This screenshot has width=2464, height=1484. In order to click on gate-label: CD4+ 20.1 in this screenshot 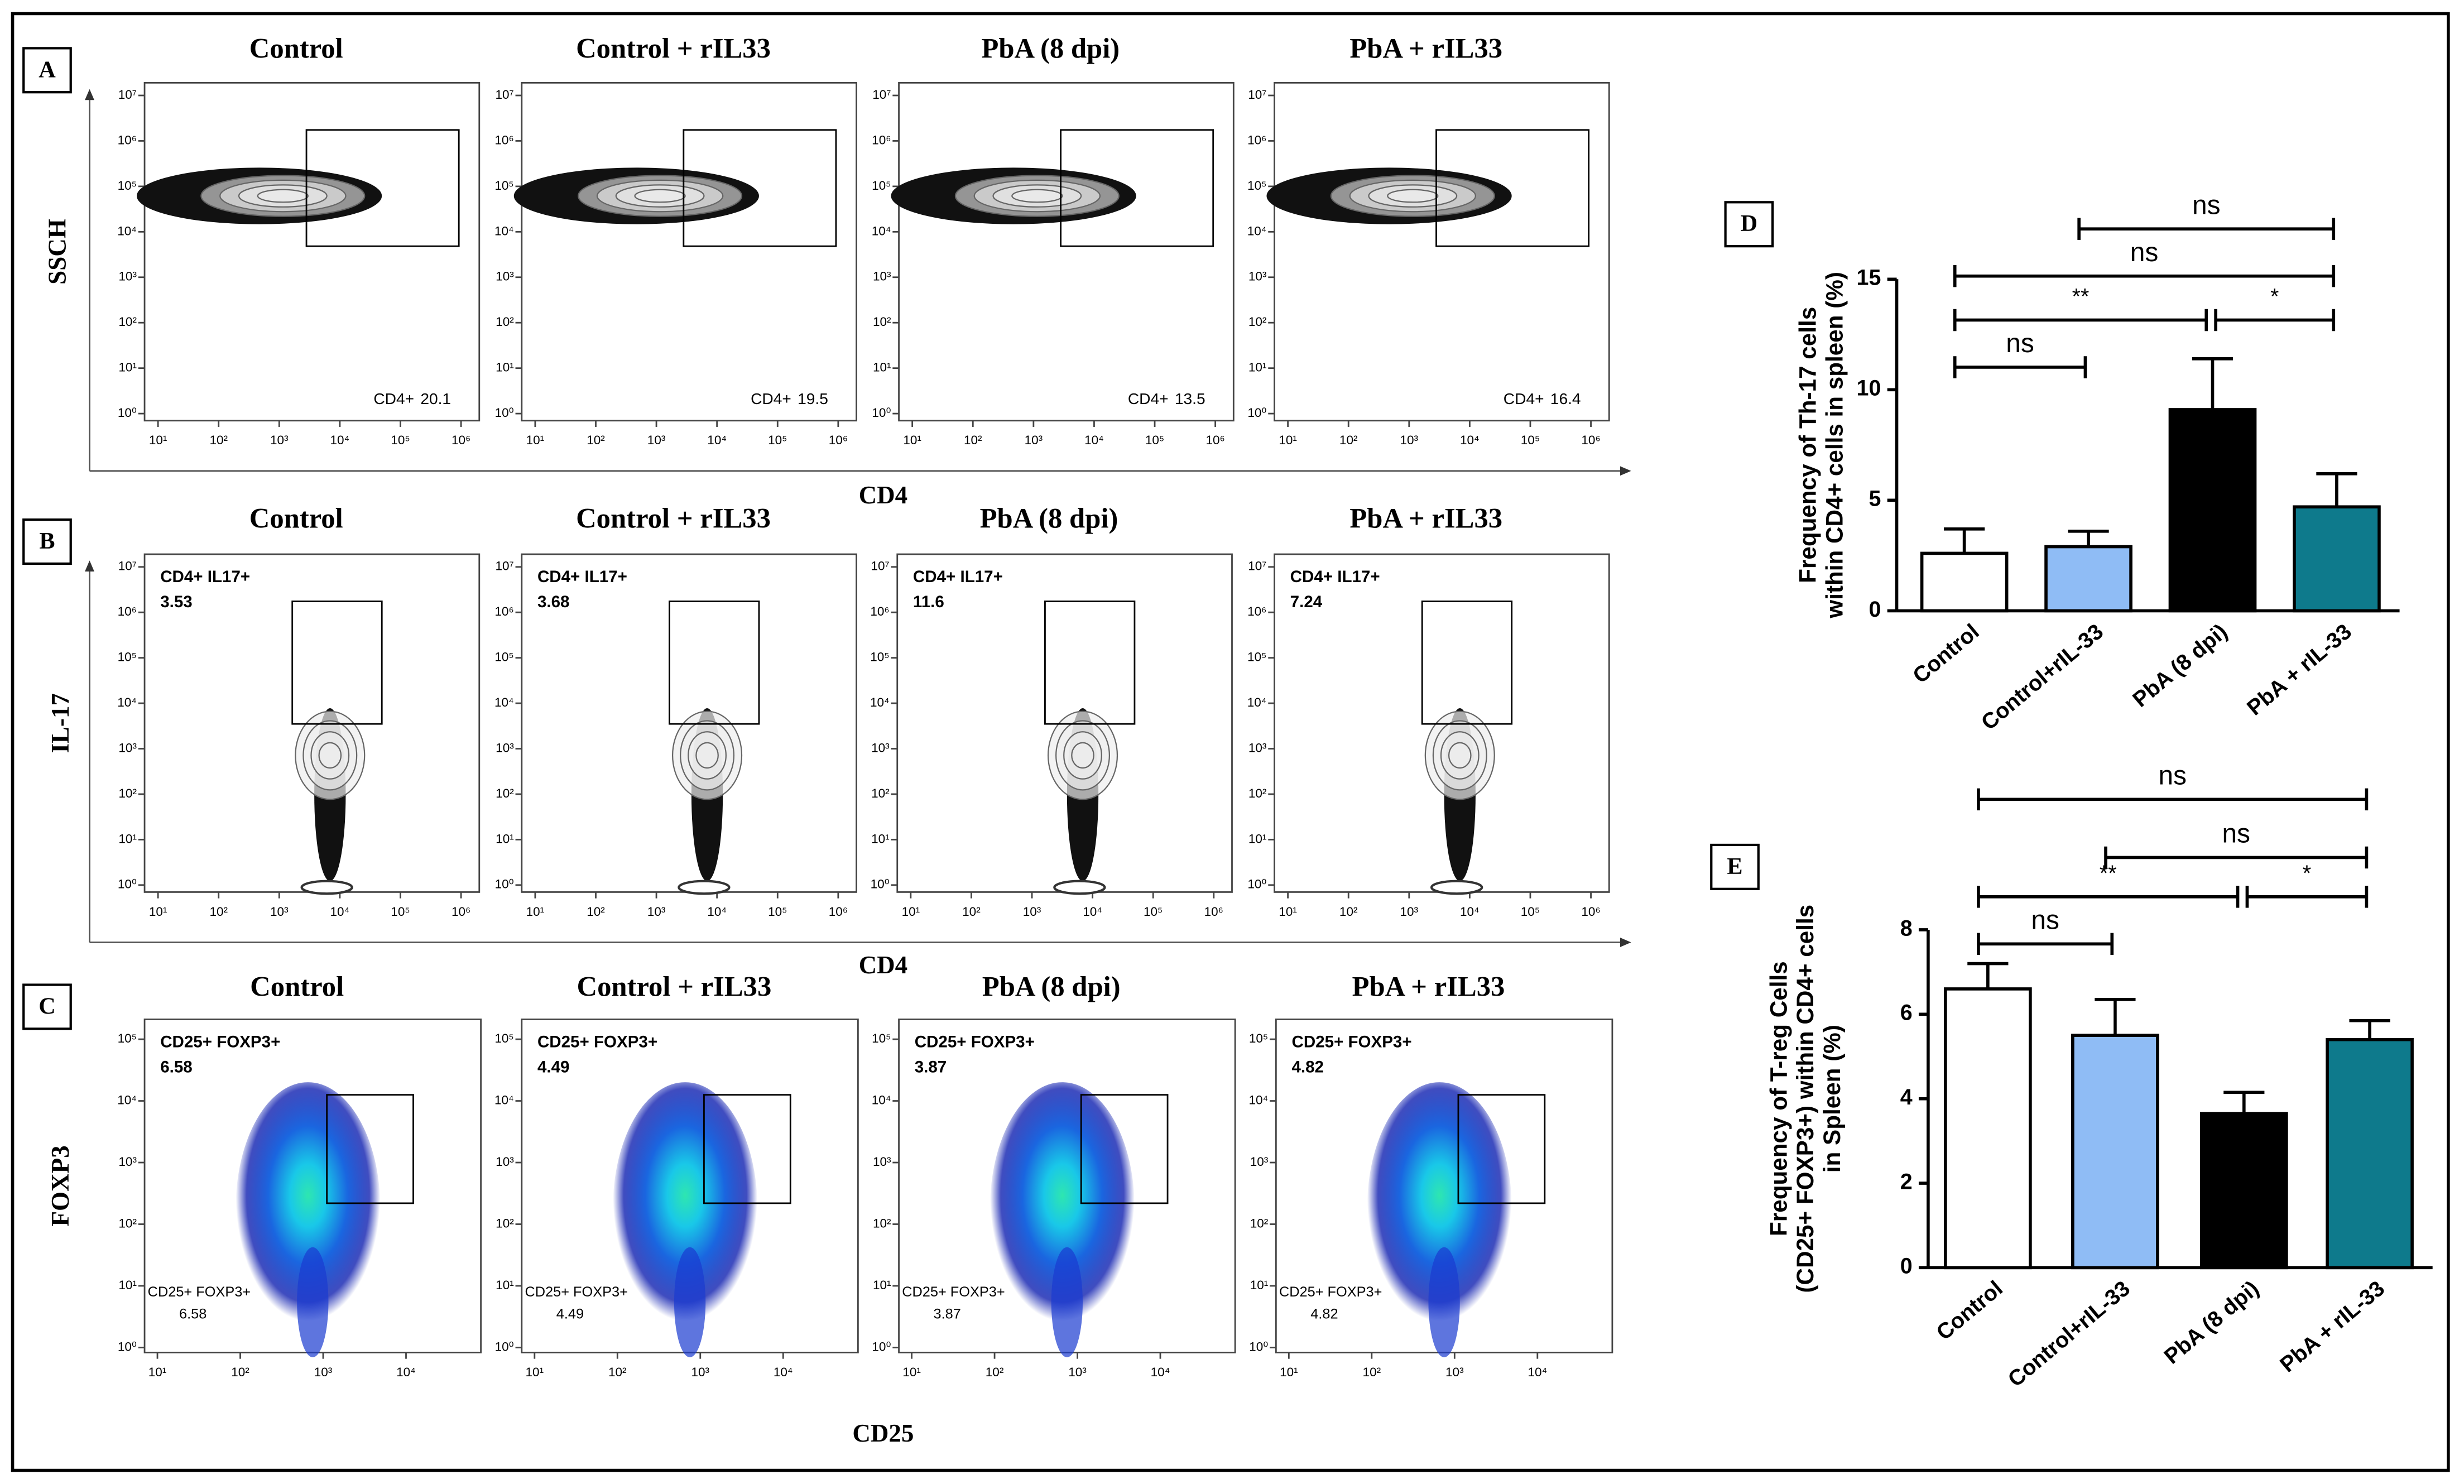, I will do `click(412, 400)`.